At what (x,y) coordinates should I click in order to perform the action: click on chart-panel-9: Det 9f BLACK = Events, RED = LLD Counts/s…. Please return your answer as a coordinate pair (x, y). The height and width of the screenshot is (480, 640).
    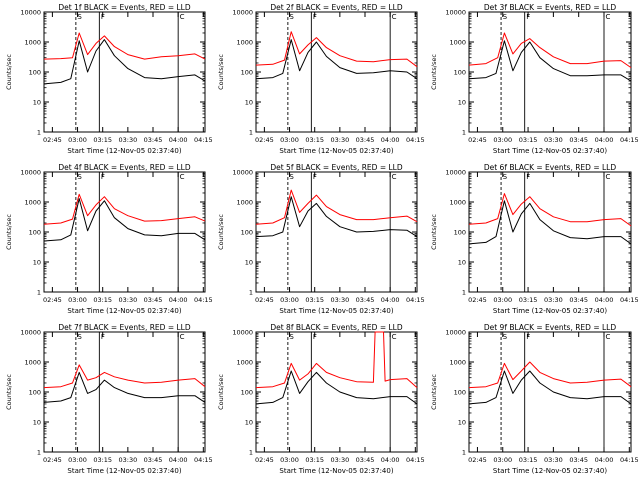
    Looking at the image, I should click on (534, 399).